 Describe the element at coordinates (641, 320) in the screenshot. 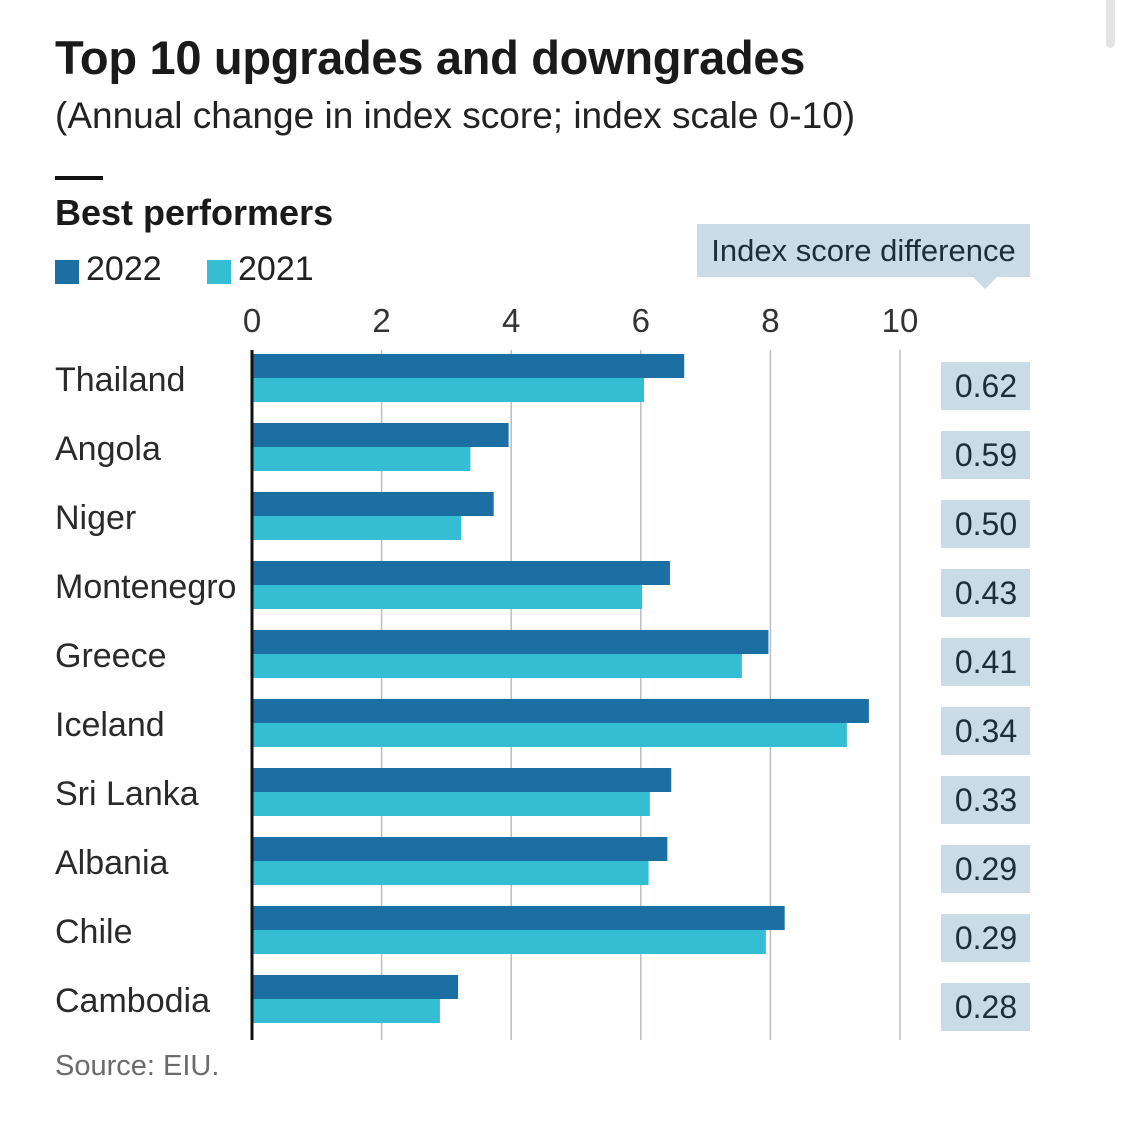

I see `x-tick-label-6: 6` at that location.